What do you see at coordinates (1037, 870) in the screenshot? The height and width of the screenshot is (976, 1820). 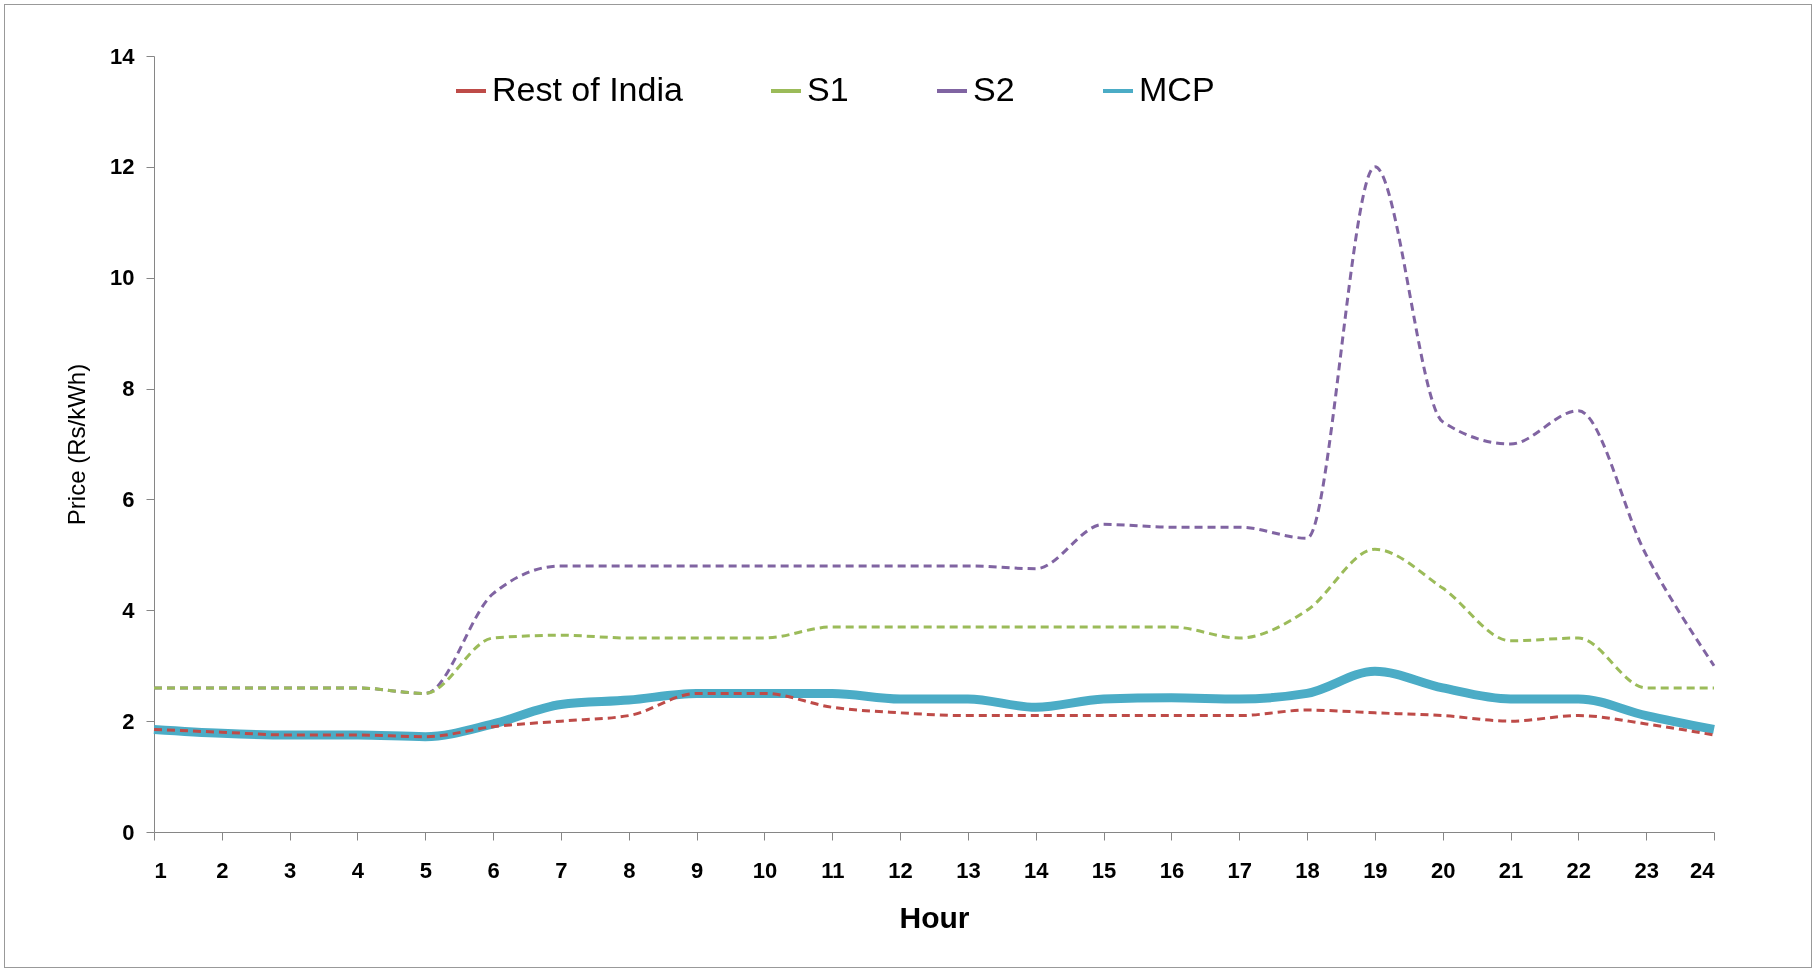 I see `x-tick-label: 14` at bounding box center [1037, 870].